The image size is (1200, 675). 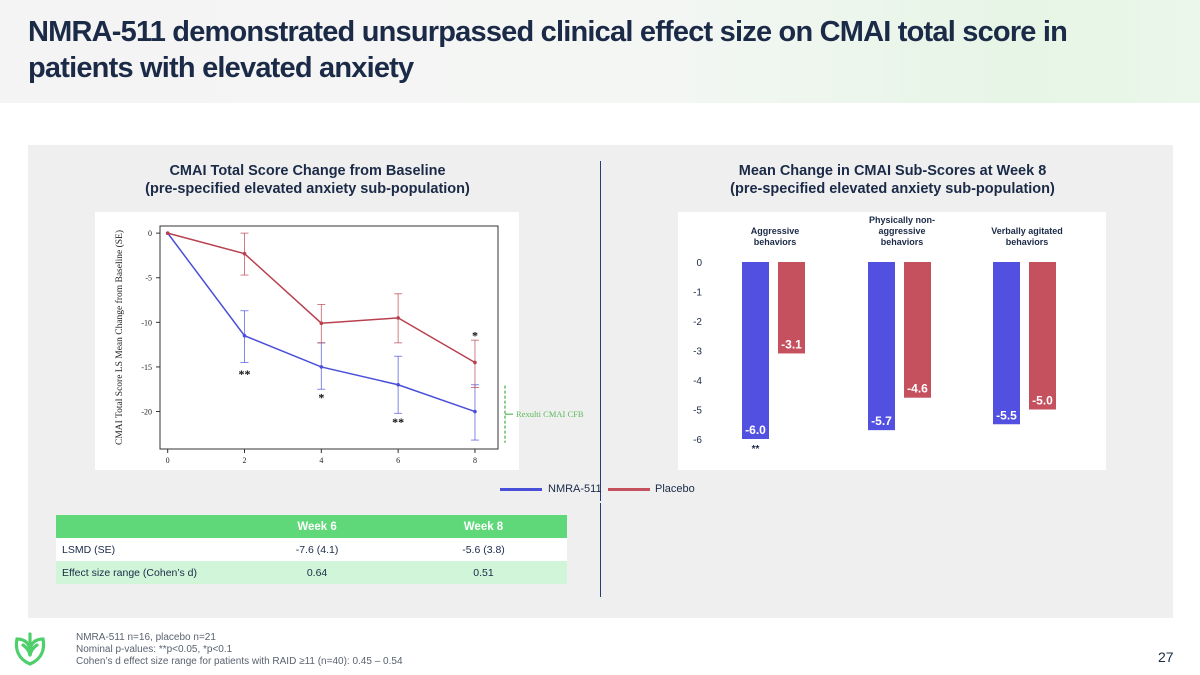 I want to click on right-chart-title-line1: Mean Change in CMAI Sub-Scores at Week 8, so click(x=892, y=171).